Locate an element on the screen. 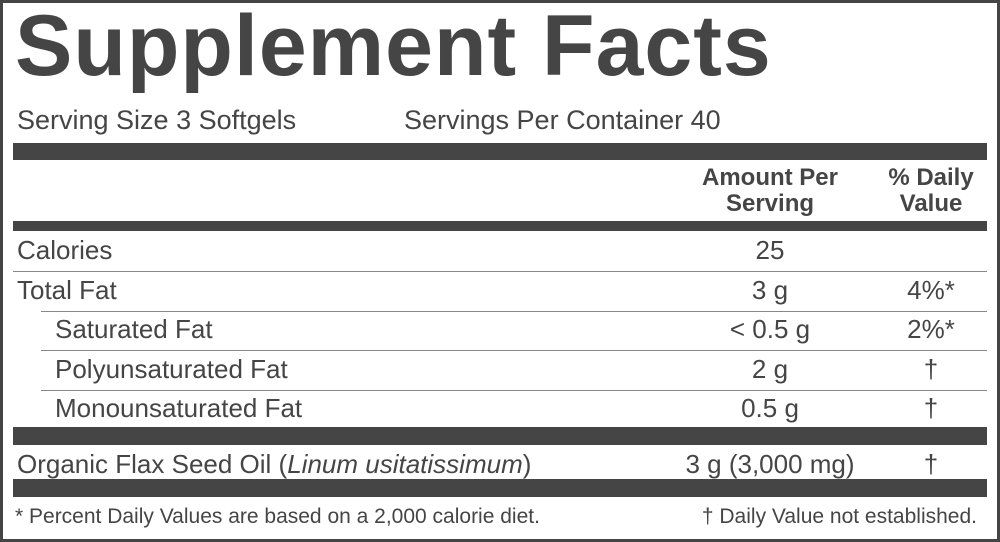 This screenshot has width=1000, height=542. nutrient-name: Saturated Fat is located at coordinates (134, 329).